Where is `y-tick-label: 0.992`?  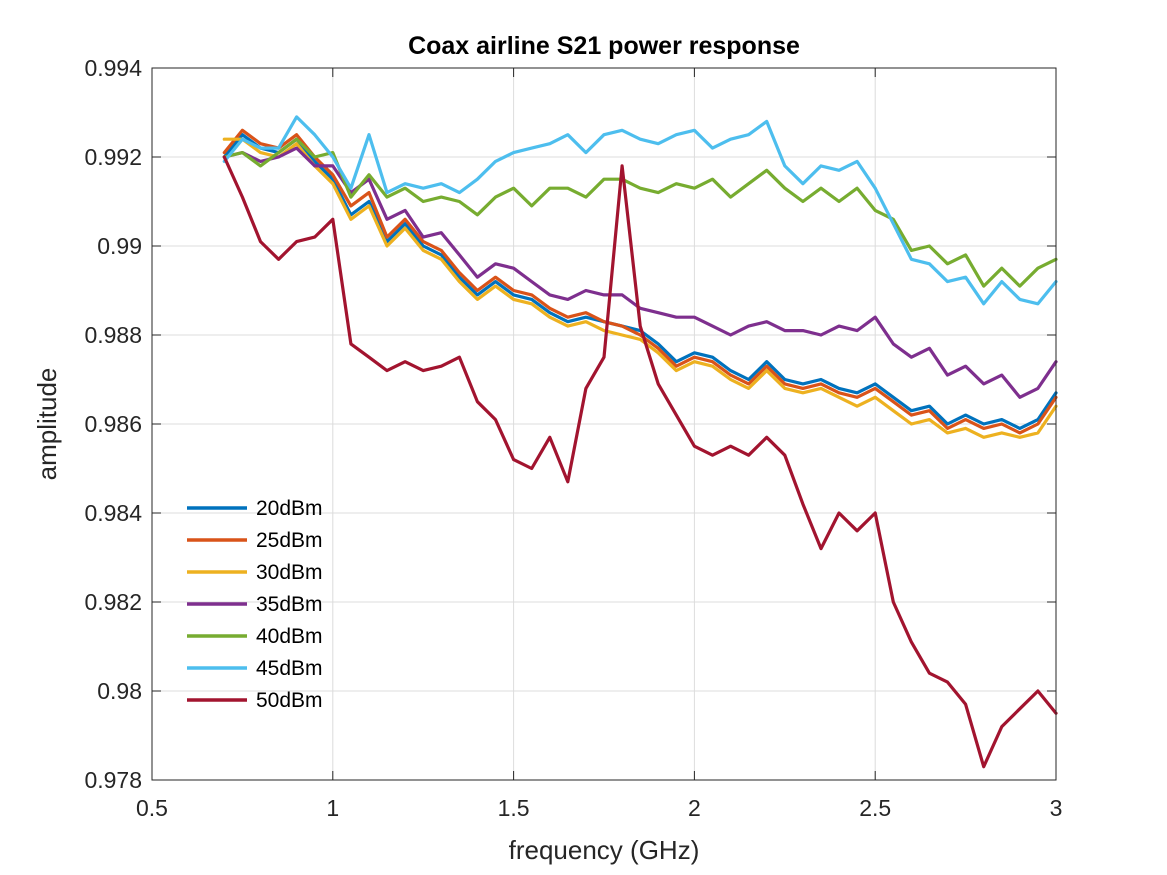
y-tick-label: 0.992 is located at coordinates (113, 157).